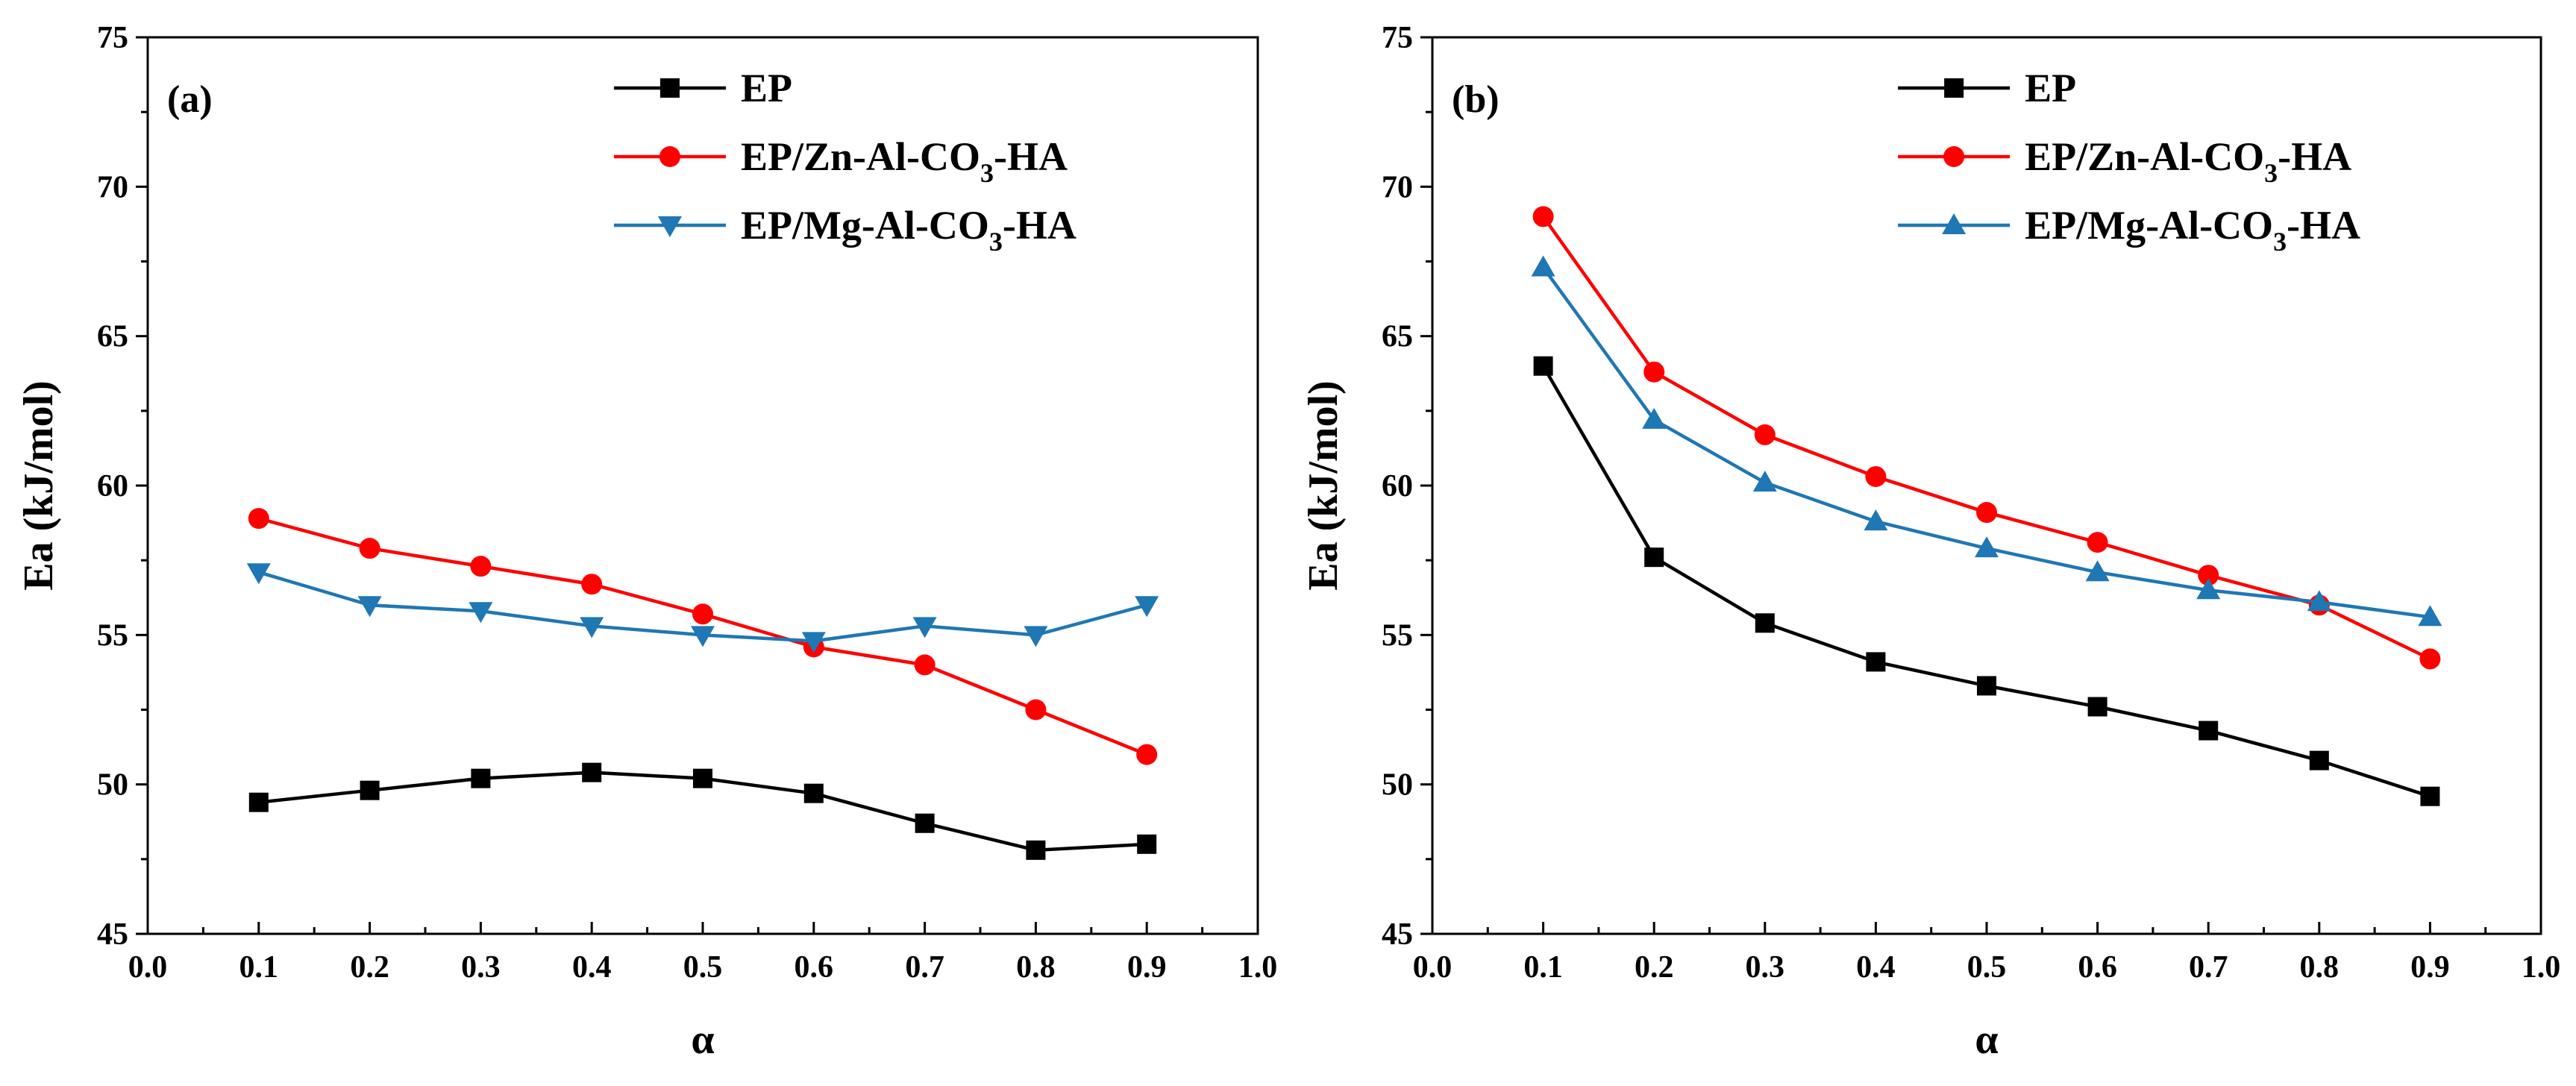 This screenshot has width=2576, height=1086. I want to click on x-tick-label: 0.8, so click(2320, 967).